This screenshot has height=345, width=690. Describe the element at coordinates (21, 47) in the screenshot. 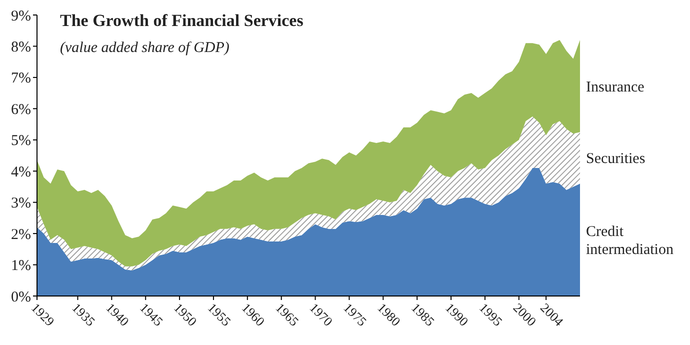

I see `y-tick-label: 8%` at that location.